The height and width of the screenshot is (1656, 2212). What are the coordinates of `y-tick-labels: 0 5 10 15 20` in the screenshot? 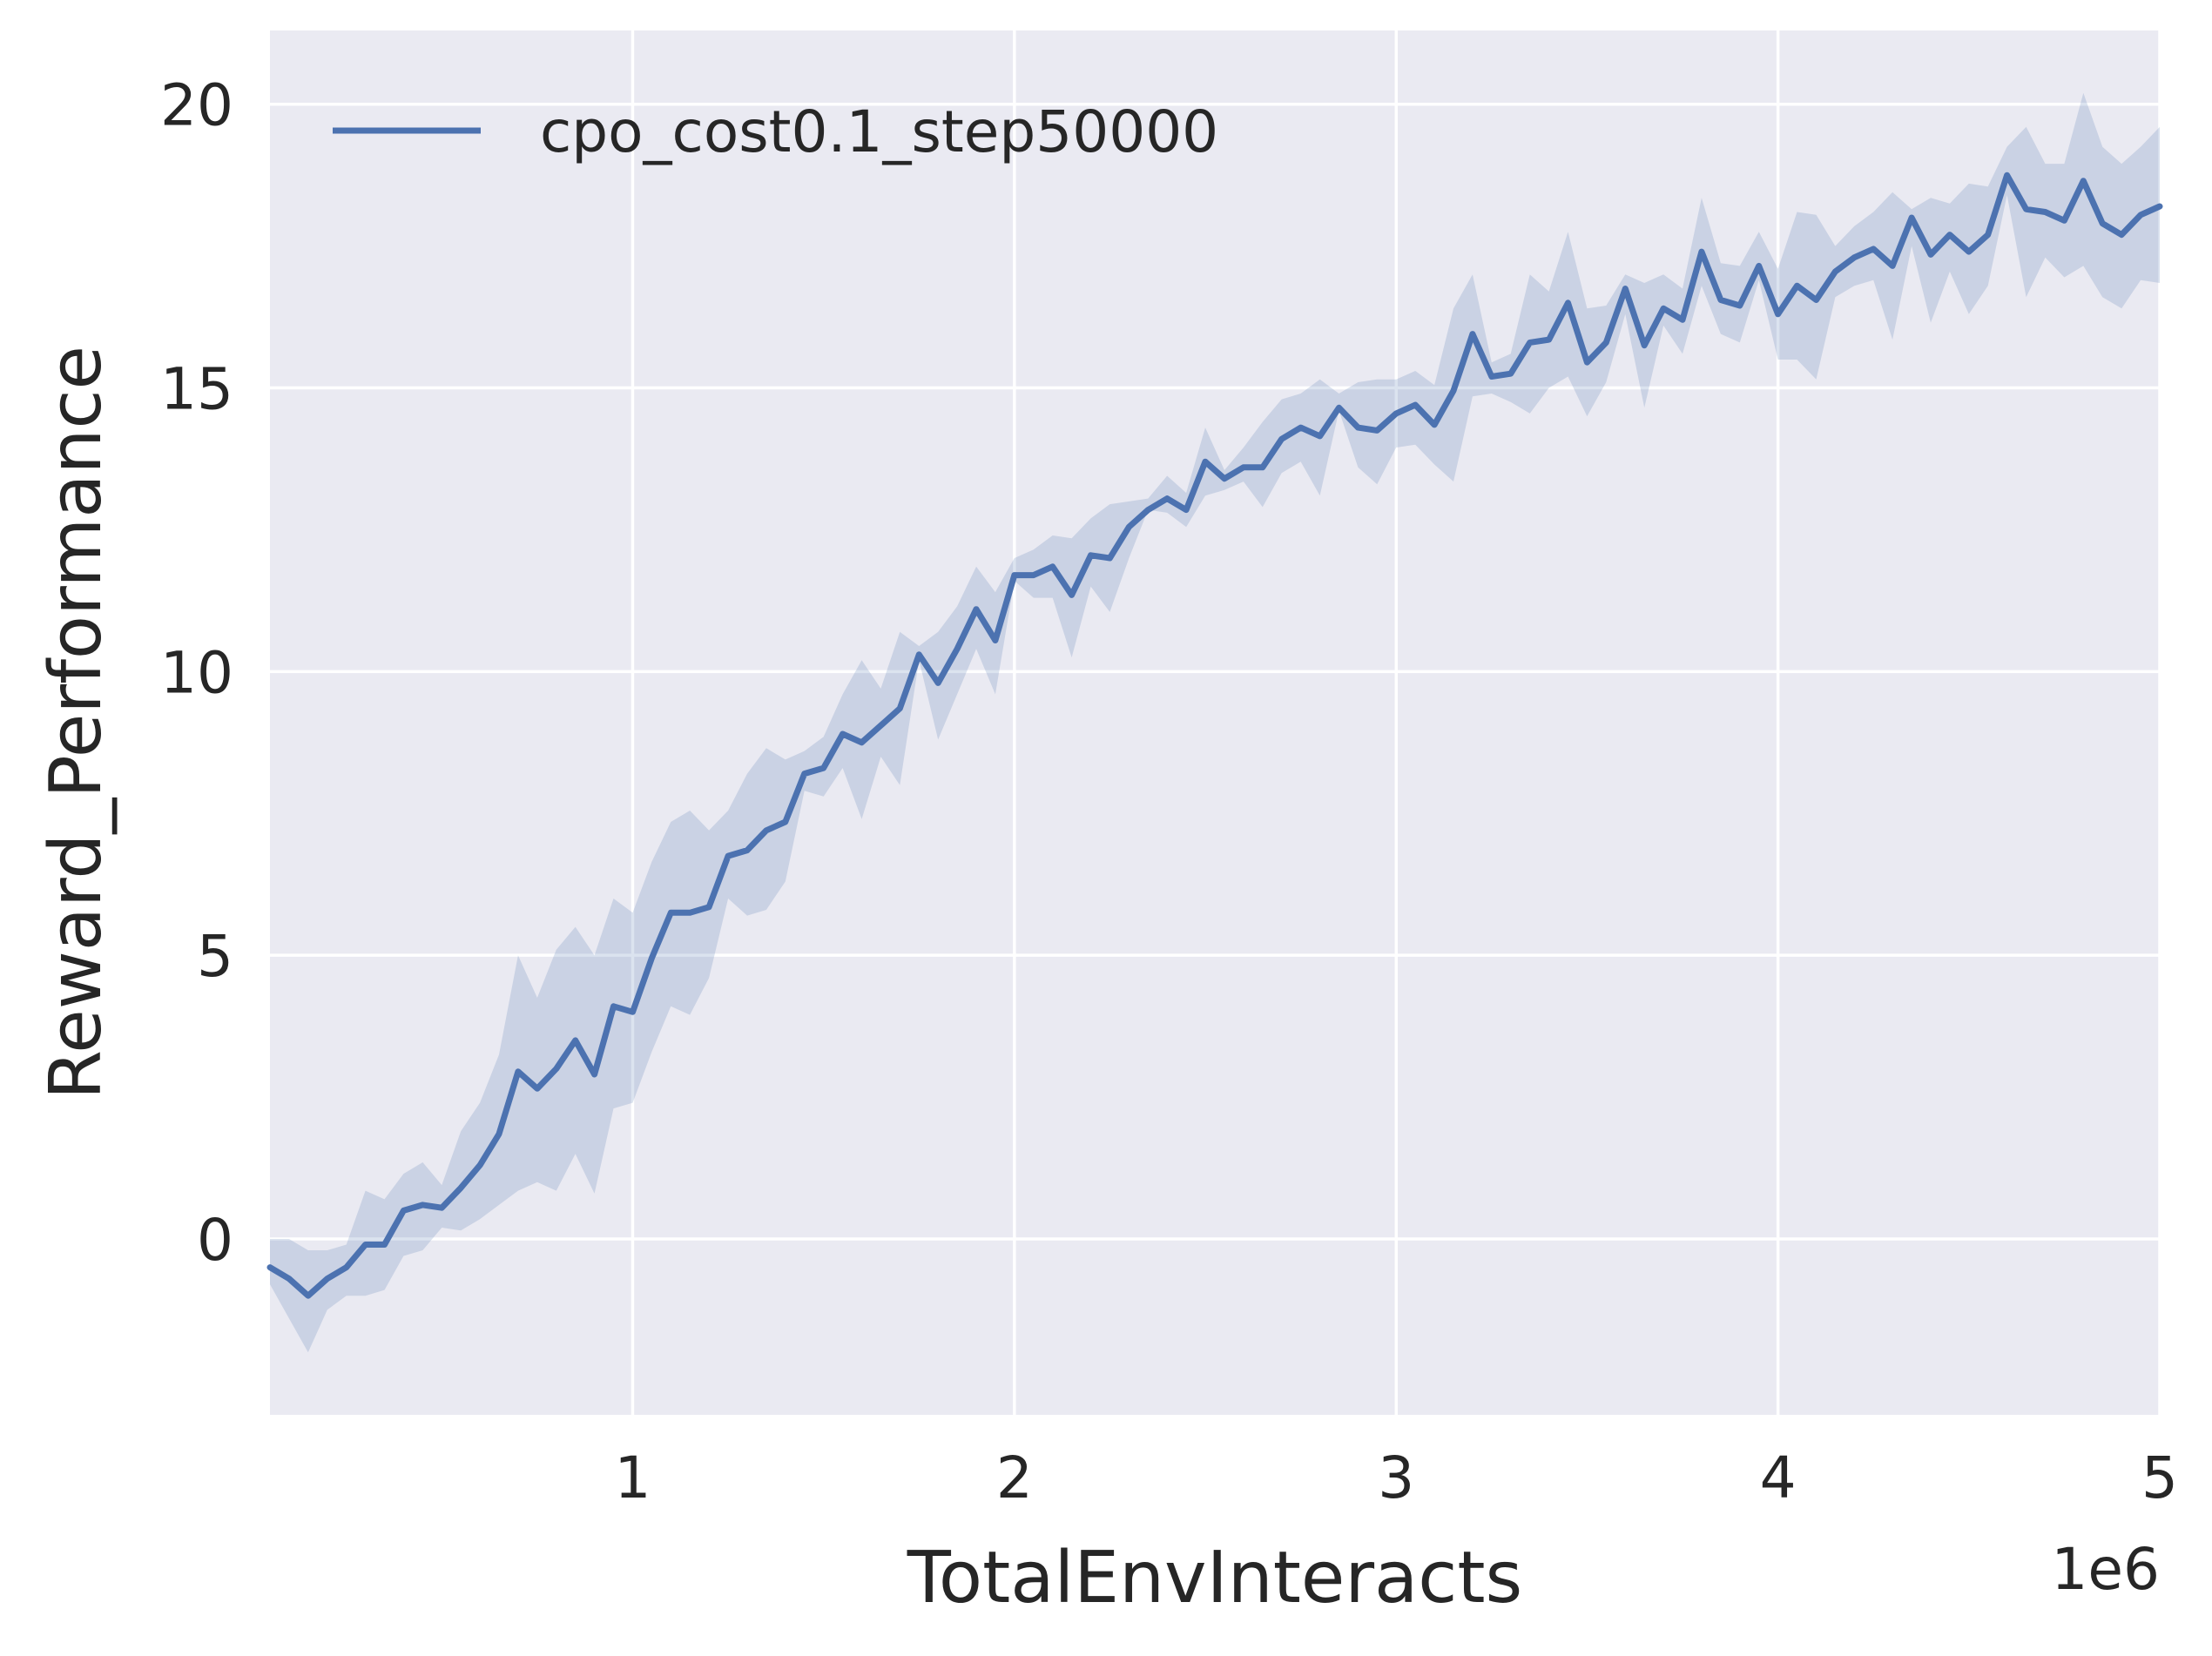 It's located at (196, 673).